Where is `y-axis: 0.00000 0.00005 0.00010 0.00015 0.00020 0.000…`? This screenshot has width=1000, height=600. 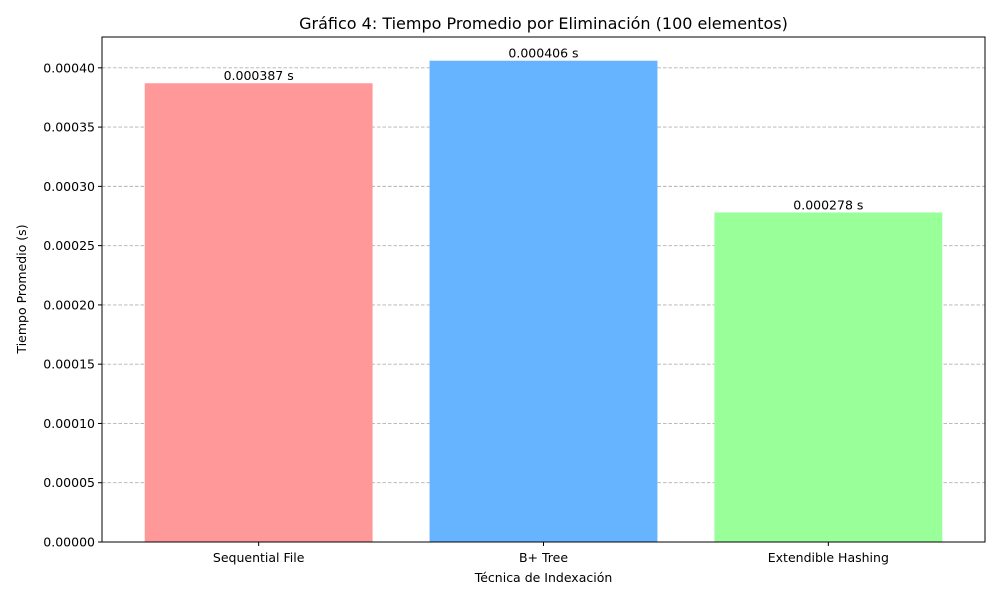
y-axis: 0.00000 0.00005 0.00010 0.00015 0.00020 0.000… is located at coordinates (72, 305).